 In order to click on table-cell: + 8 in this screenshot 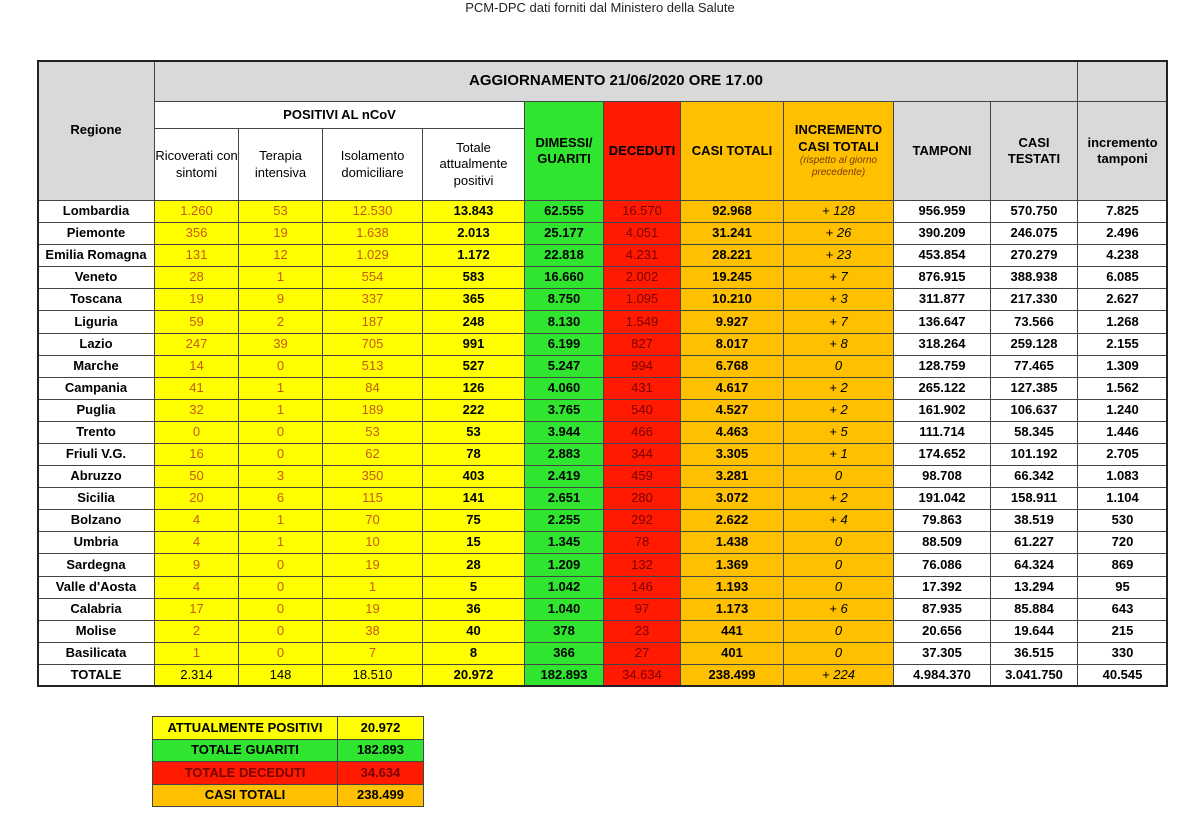, I will do `click(838, 344)`.